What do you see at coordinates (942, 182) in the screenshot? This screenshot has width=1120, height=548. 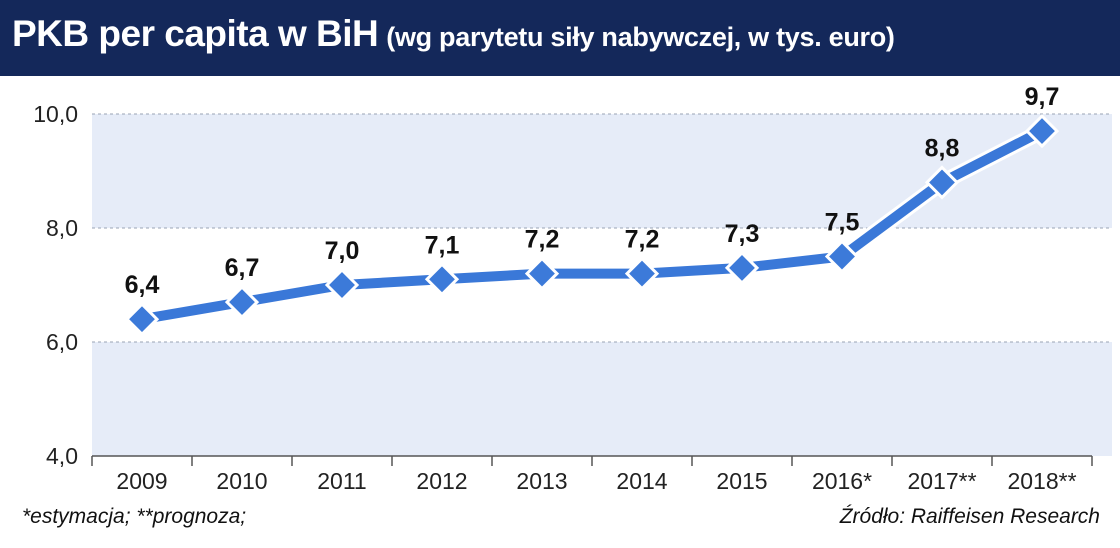 I see `data-point-2017` at bounding box center [942, 182].